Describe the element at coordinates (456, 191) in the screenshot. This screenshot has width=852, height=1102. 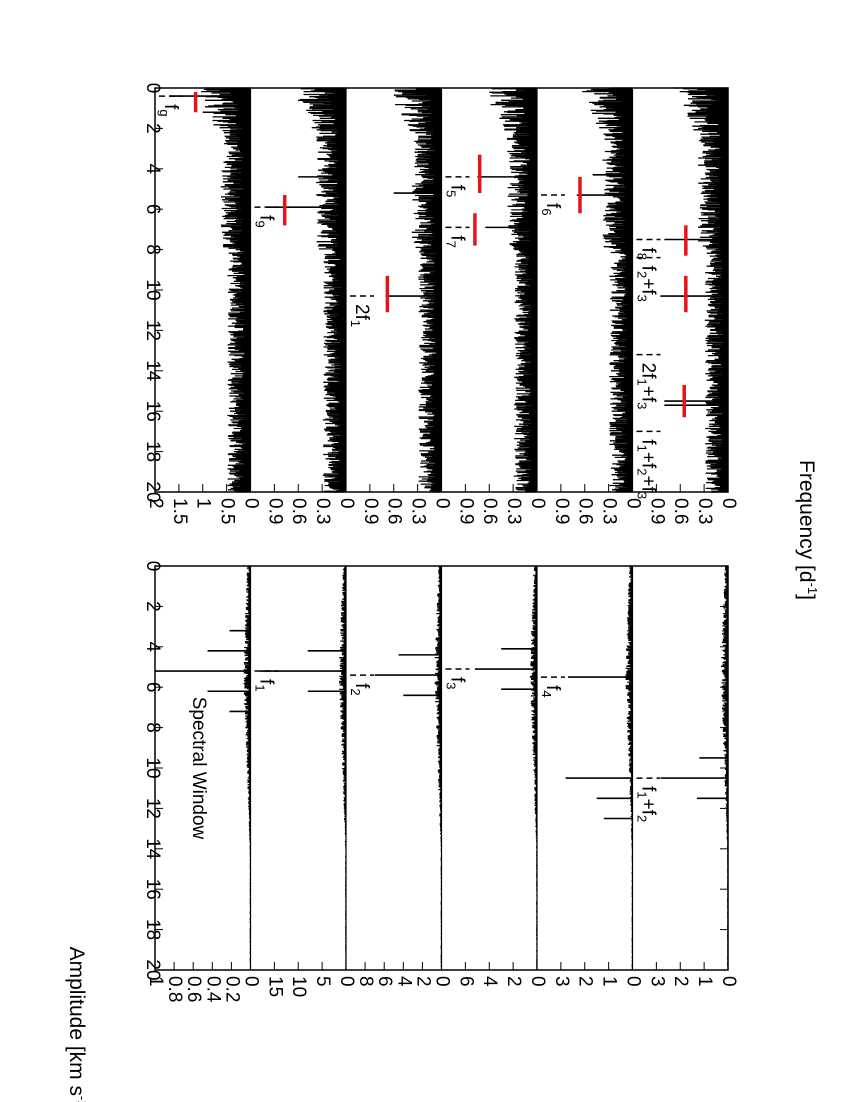
I see `right-panel-3-label-0: f5​` at that location.